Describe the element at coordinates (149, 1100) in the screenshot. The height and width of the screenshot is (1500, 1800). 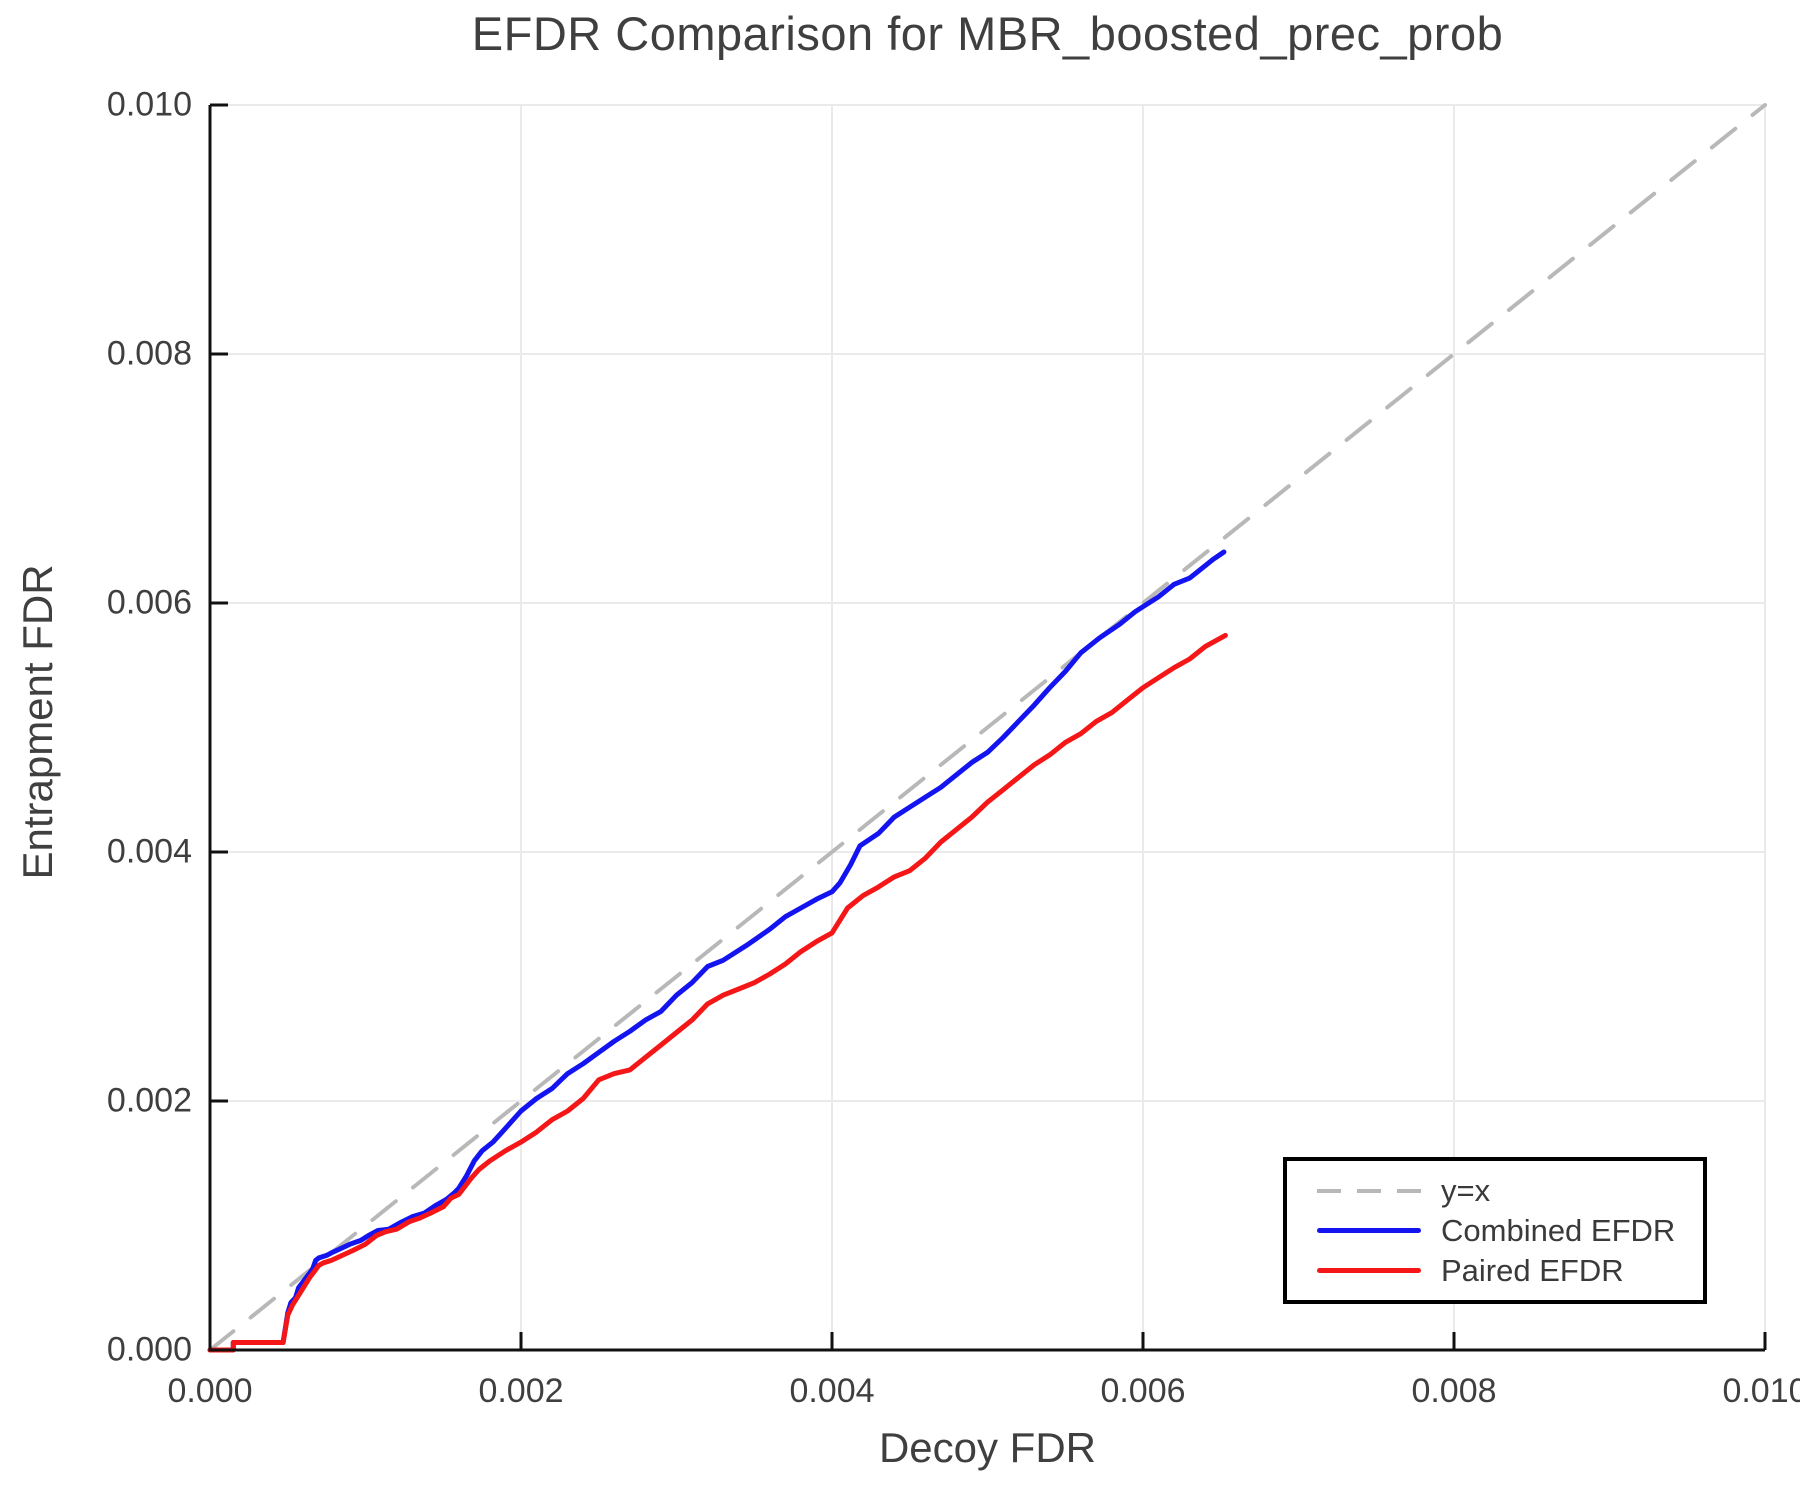
I see `y-tick-label: 0.002` at that location.